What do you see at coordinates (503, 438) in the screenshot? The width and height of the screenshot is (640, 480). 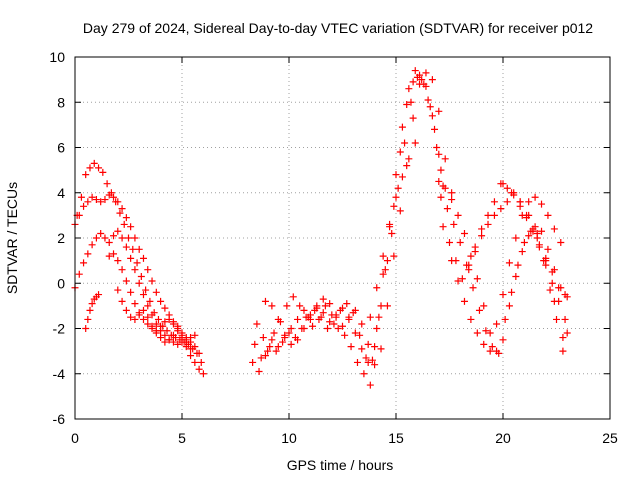 I see `x-tick-label: 20` at bounding box center [503, 438].